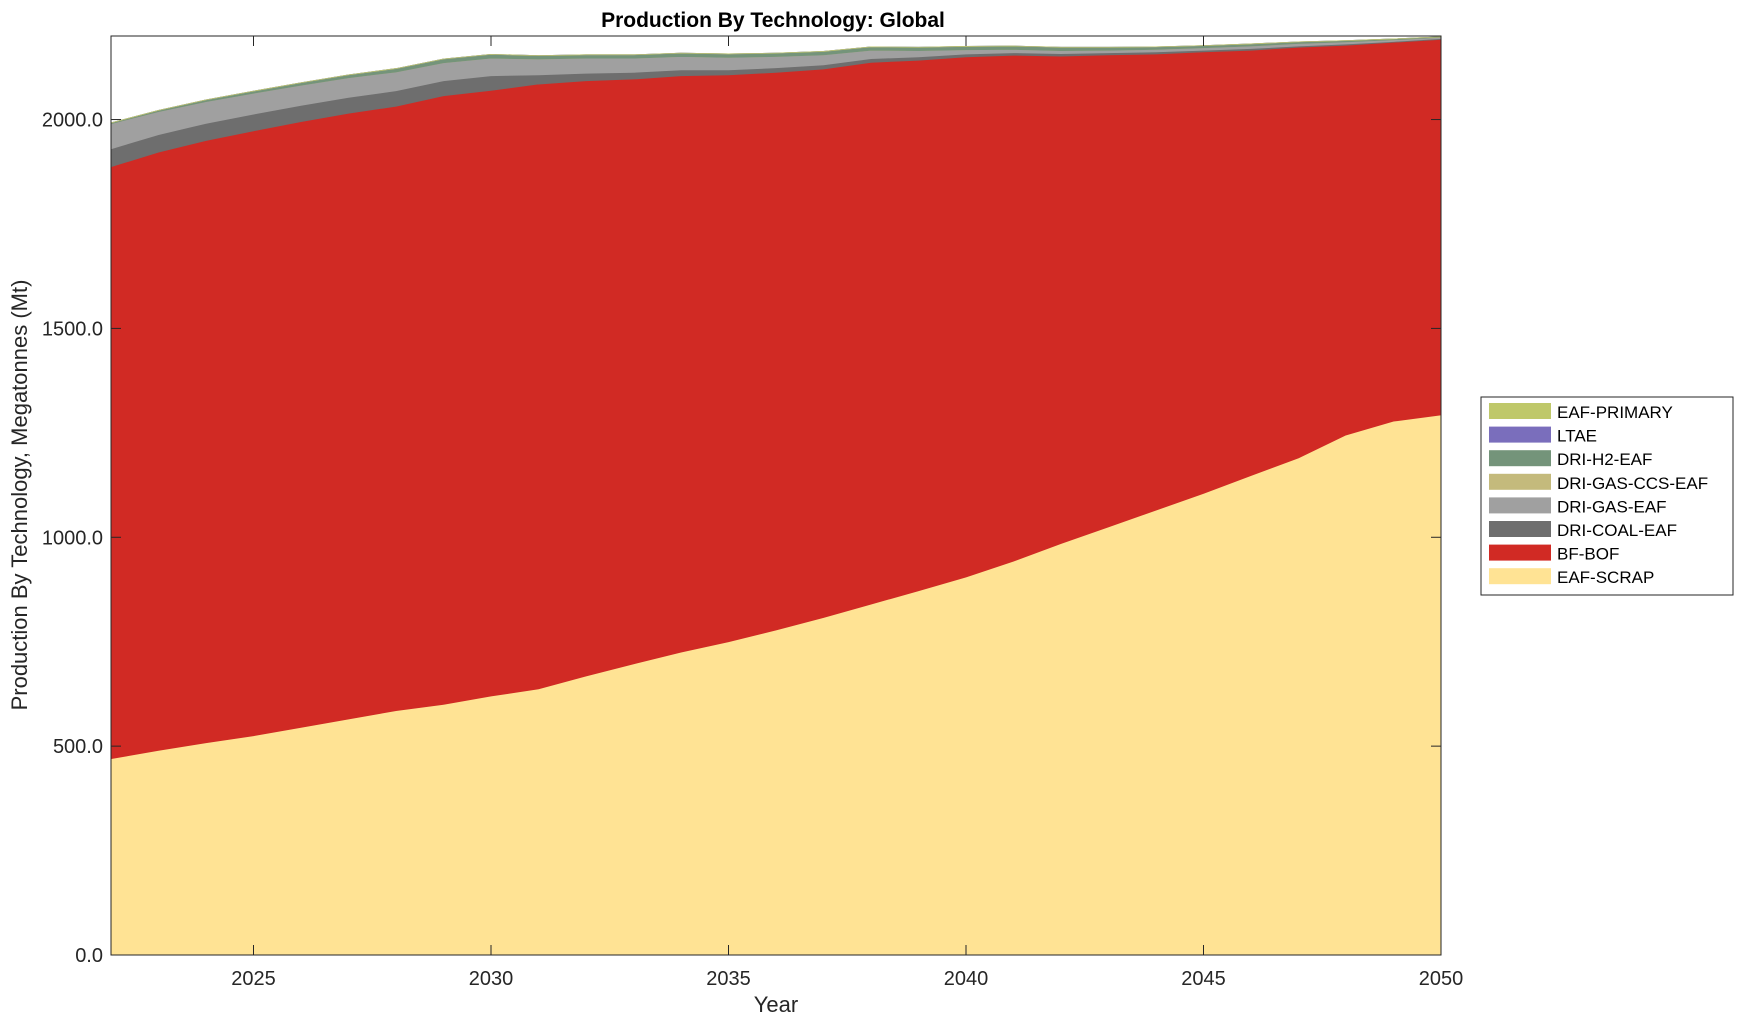 Image resolution: width=1738 pixels, height=1021 pixels. I want to click on y-tick-label: 500.0, so click(78, 747).